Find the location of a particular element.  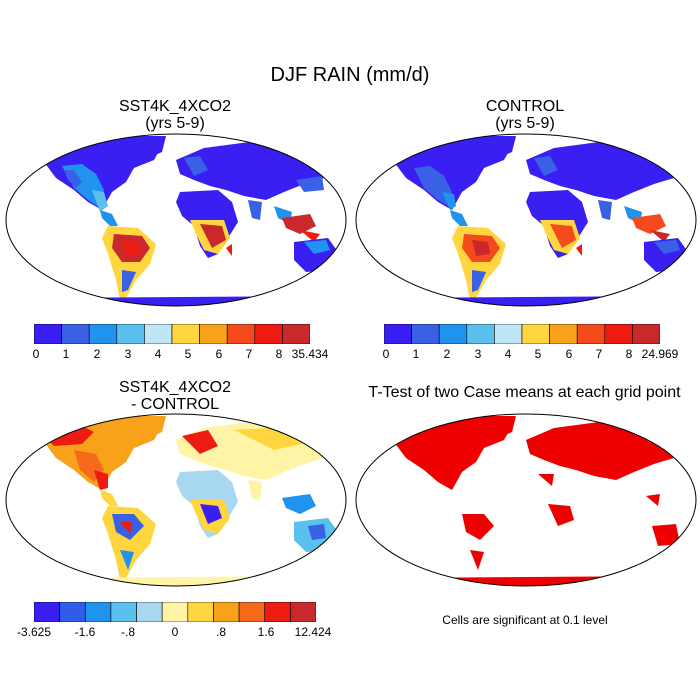

colorbar-tick-label: 1.6 is located at coordinates (266, 632).